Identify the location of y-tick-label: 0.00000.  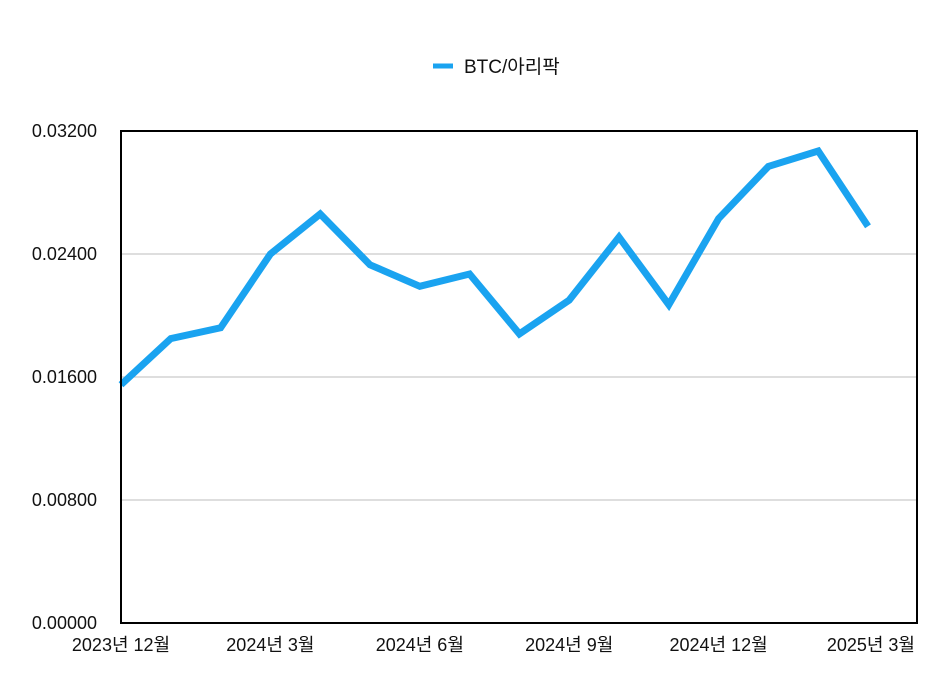
(64, 623).